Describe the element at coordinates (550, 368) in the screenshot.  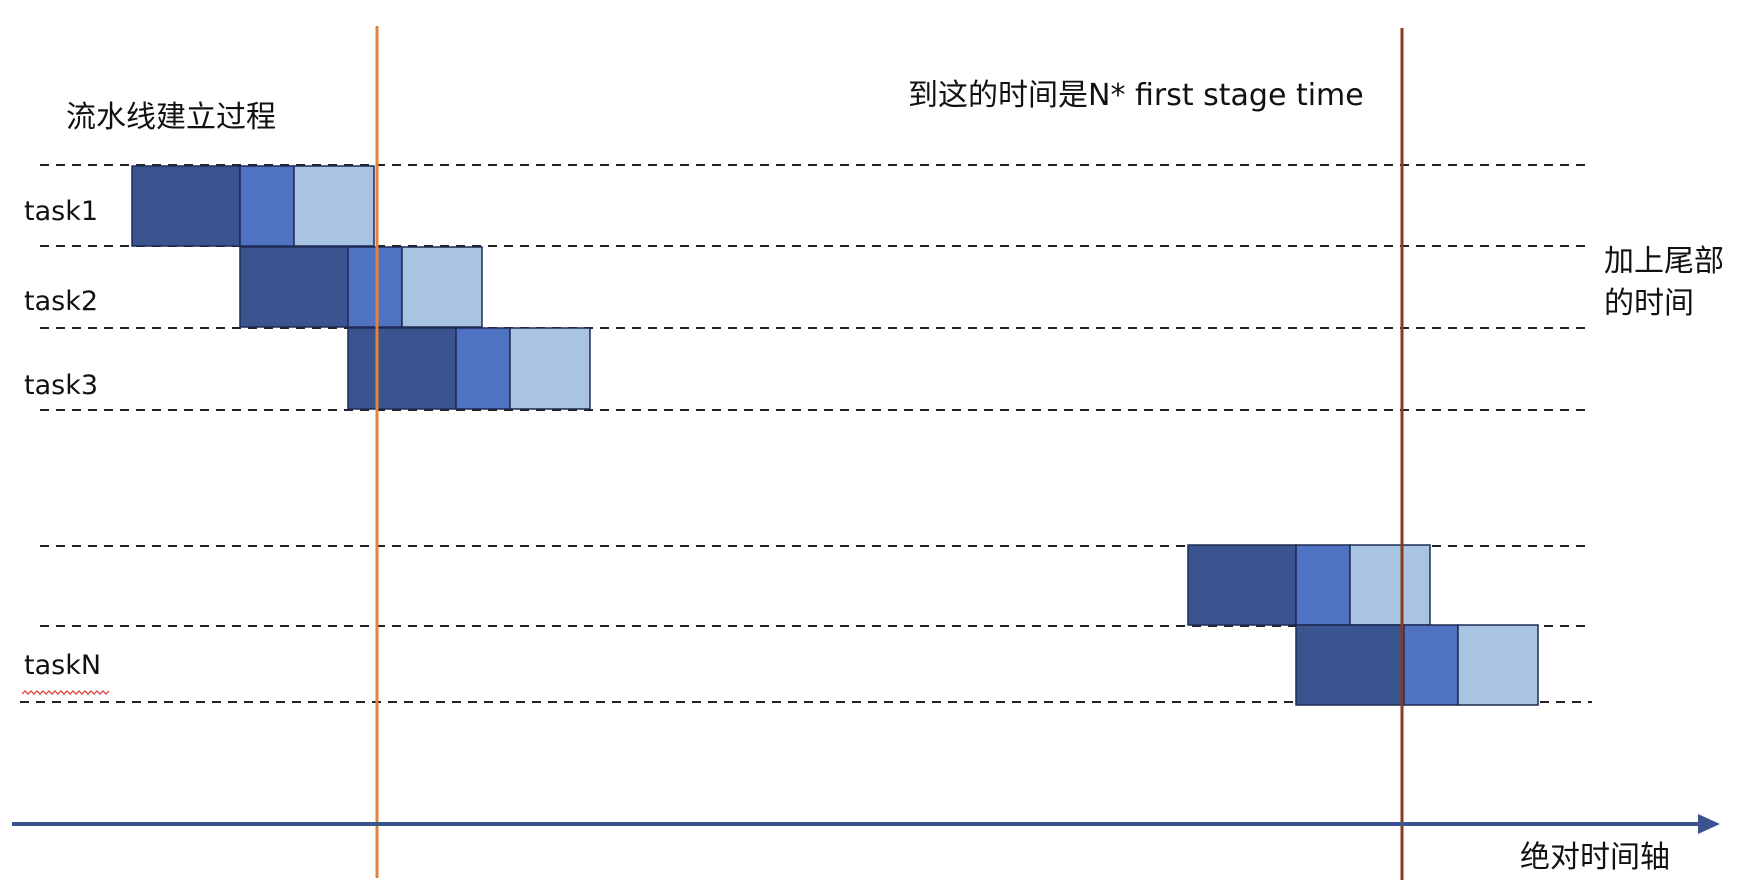
I see `task3-stage-3-block` at that location.